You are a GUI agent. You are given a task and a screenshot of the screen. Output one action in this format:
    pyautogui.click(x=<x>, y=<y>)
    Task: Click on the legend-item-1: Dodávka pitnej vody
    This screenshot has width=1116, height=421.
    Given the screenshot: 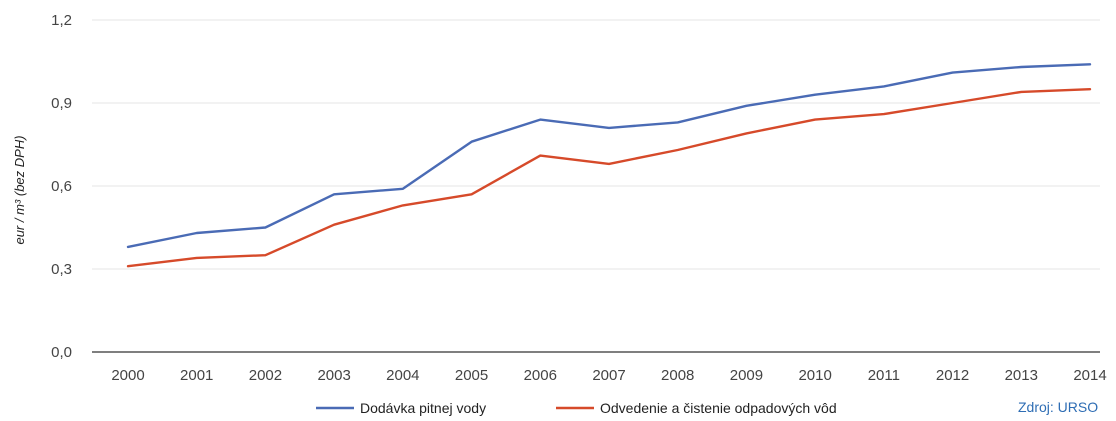 What is the action you would take?
    pyautogui.click(x=401, y=408)
    